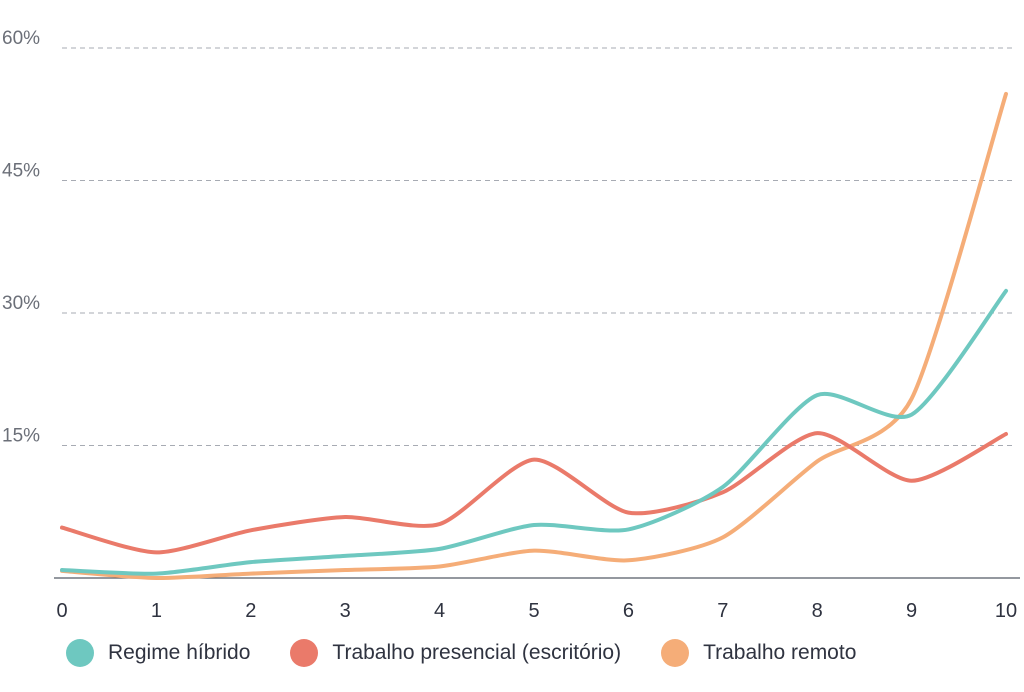  I want to click on y-tick-label: 60%, so click(21, 38).